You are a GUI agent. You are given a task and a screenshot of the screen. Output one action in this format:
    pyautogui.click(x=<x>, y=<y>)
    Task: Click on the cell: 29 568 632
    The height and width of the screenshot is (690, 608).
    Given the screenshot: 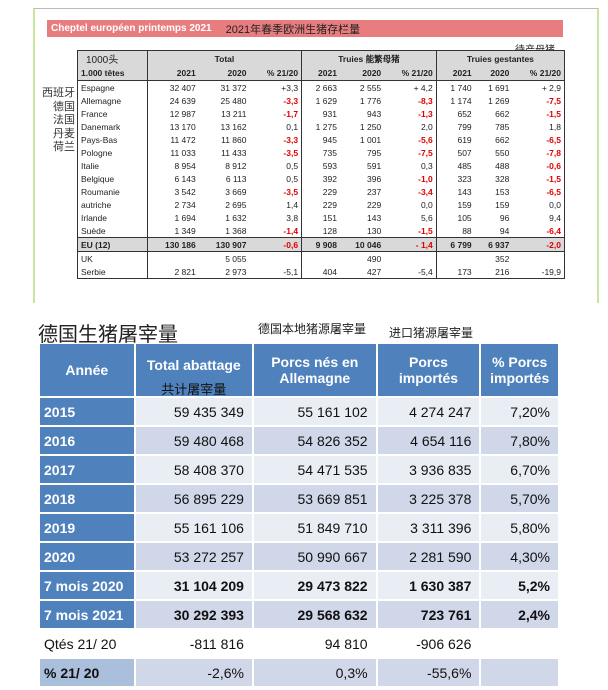 What is the action you would take?
    pyautogui.click(x=314, y=614)
    